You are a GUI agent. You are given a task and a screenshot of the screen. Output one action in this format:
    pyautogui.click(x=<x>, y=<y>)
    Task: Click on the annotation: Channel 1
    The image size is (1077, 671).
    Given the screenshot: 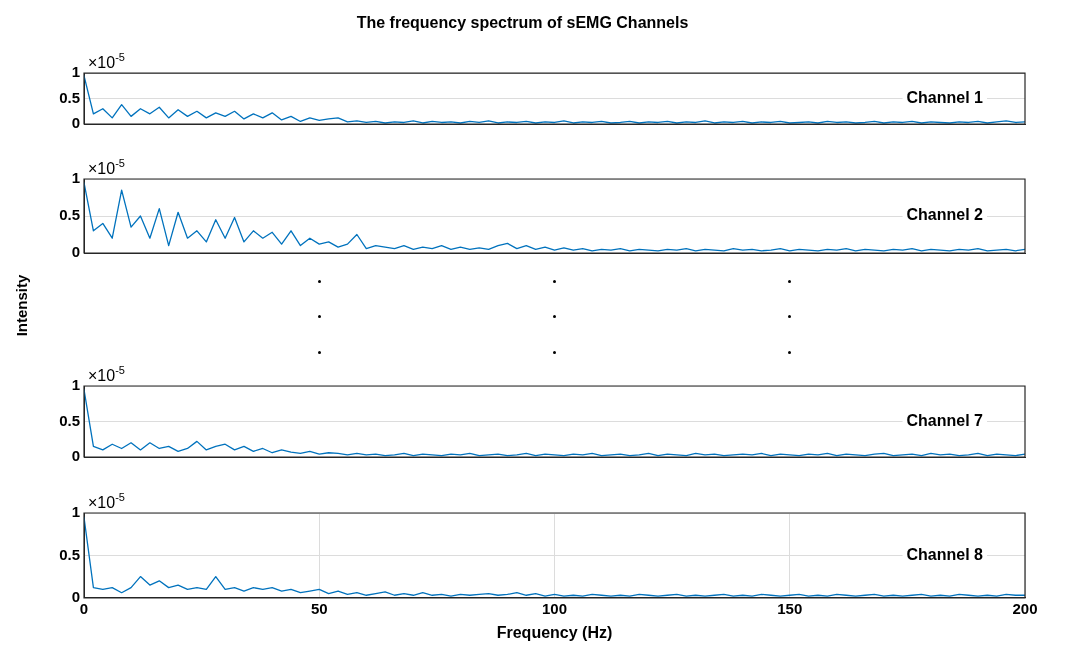 What is the action you would take?
    pyautogui.click(x=945, y=98)
    